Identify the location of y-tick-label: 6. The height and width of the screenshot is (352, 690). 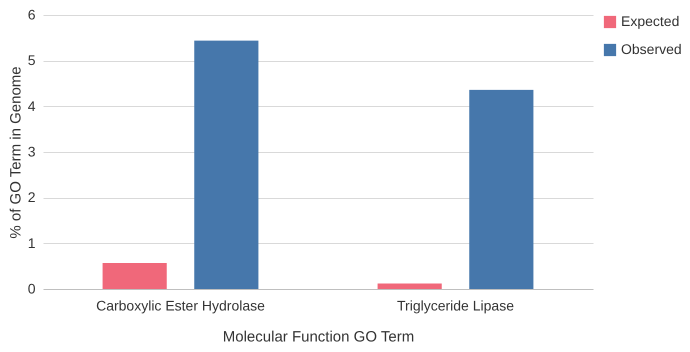
(32, 14).